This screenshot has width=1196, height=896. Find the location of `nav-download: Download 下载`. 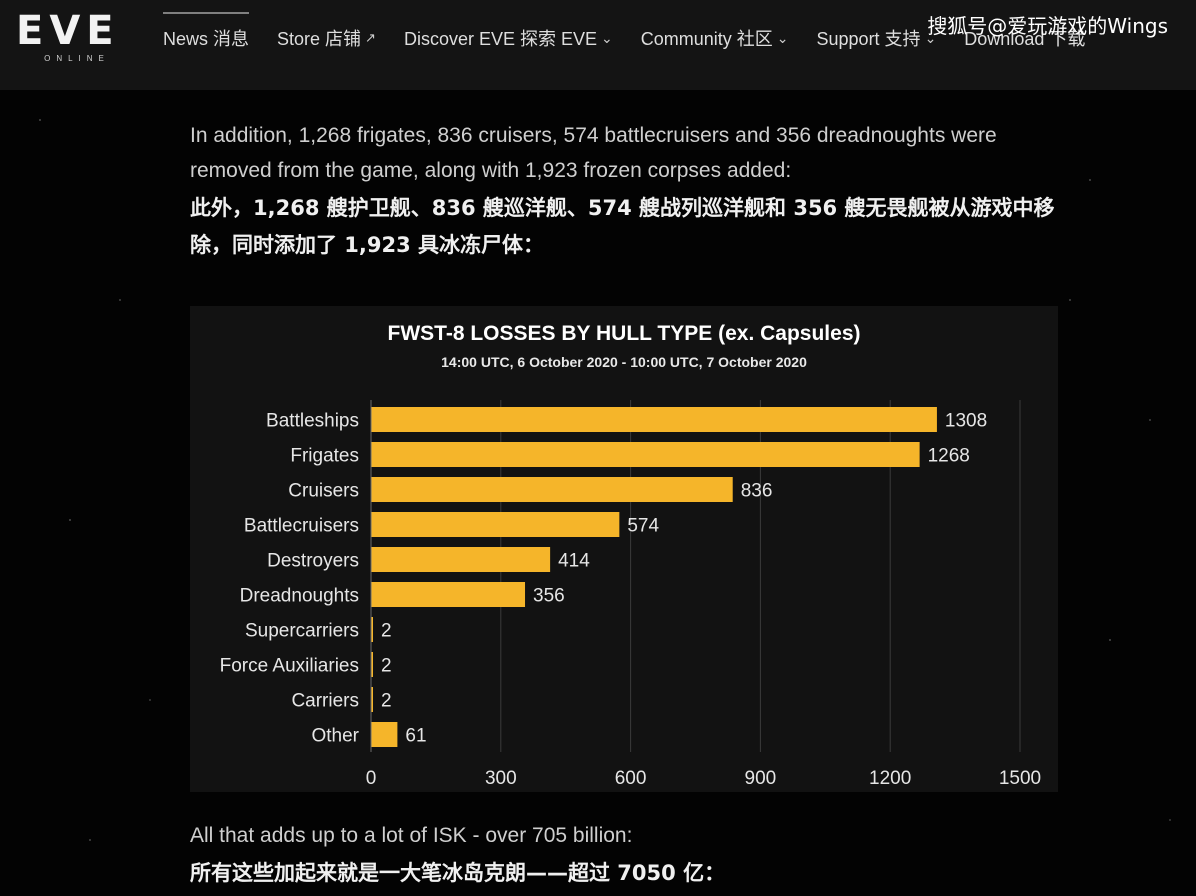

nav-download: Download 下载 is located at coordinates (1024, 38).